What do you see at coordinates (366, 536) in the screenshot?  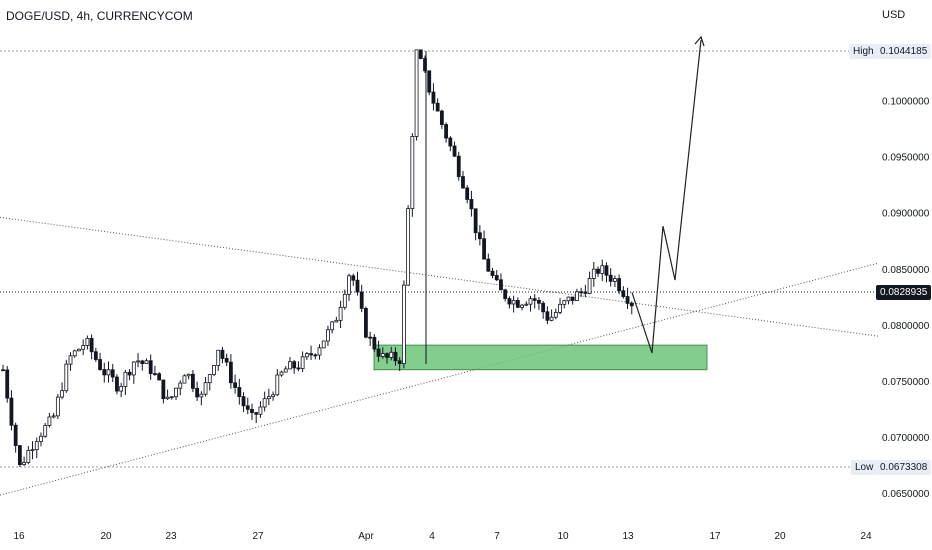 I see `x-tick-label: Apr` at bounding box center [366, 536].